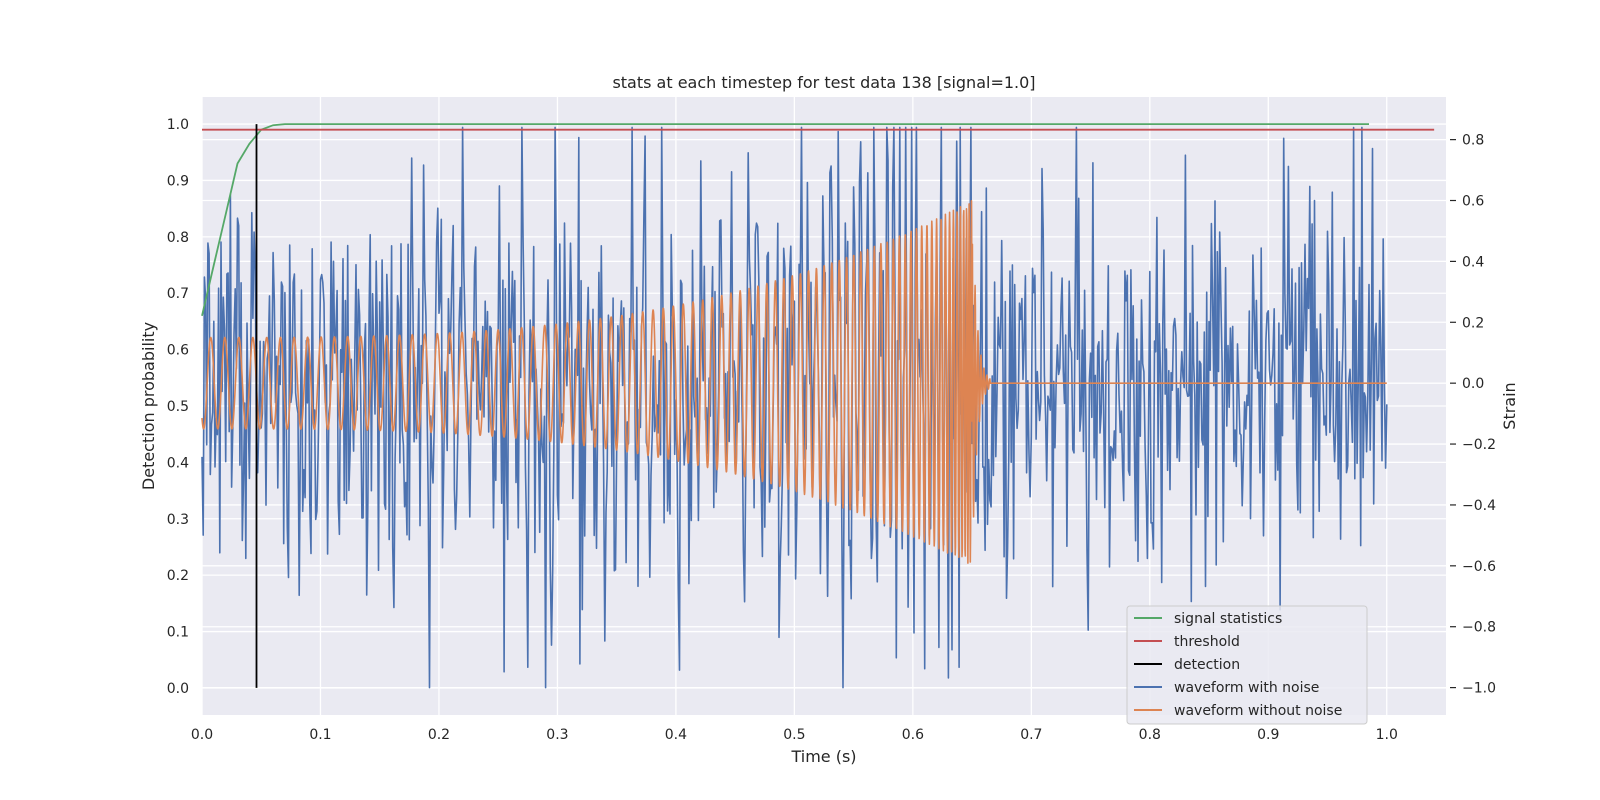 This screenshot has width=1600, height=800. What do you see at coordinates (1387, 735) in the screenshot?
I see `x-tick-label: 1.0` at bounding box center [1387, 735].